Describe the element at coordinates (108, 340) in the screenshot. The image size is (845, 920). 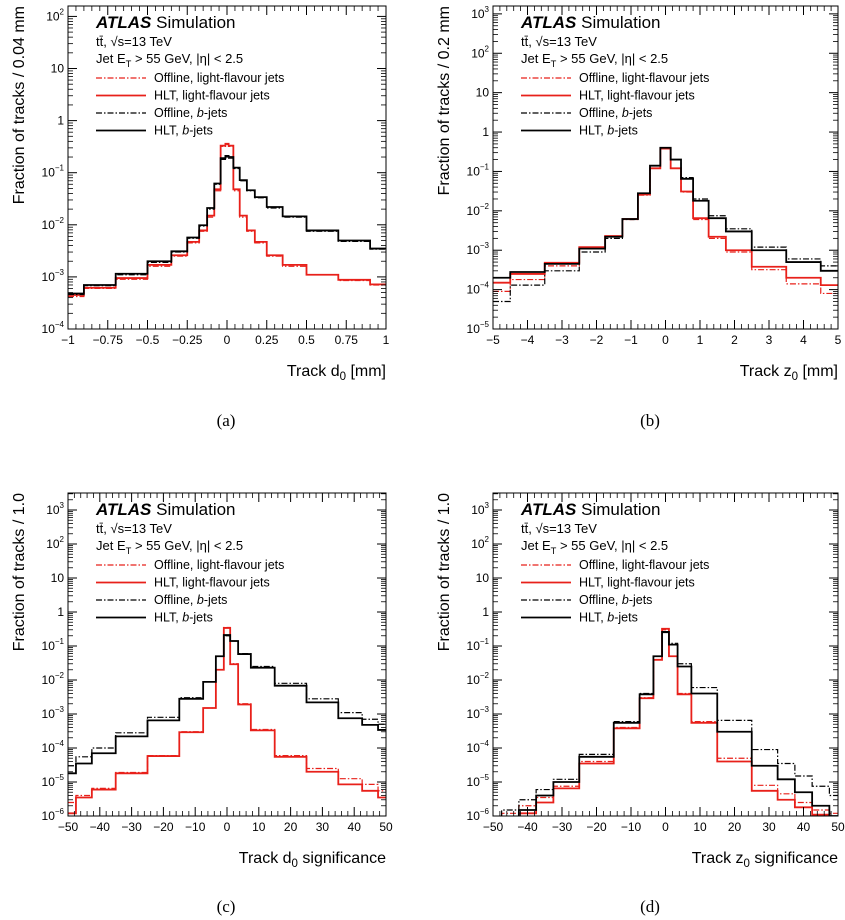
I see `x-tick-label: −0.75` at that location.